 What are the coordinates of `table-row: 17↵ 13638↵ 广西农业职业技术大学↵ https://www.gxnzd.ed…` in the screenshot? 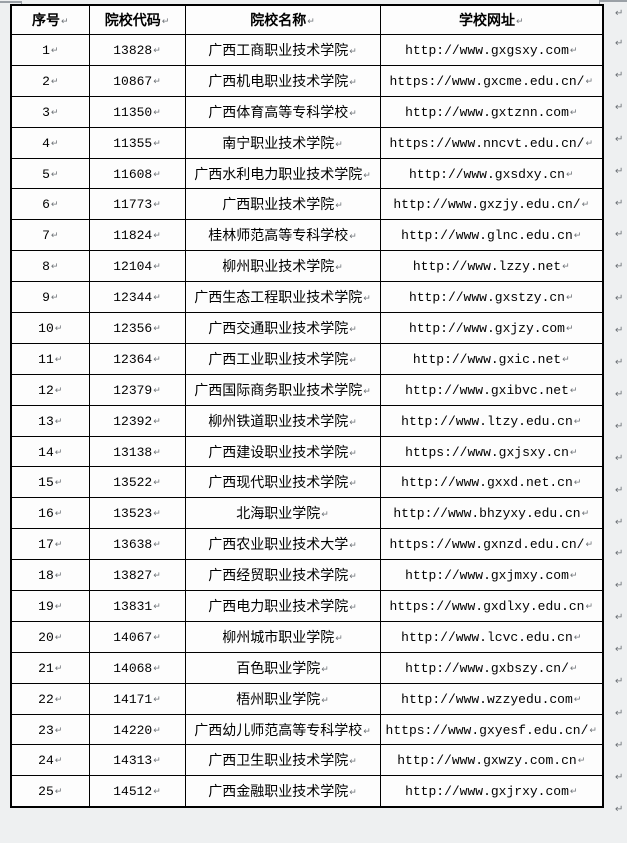 It's located at (307, 544).